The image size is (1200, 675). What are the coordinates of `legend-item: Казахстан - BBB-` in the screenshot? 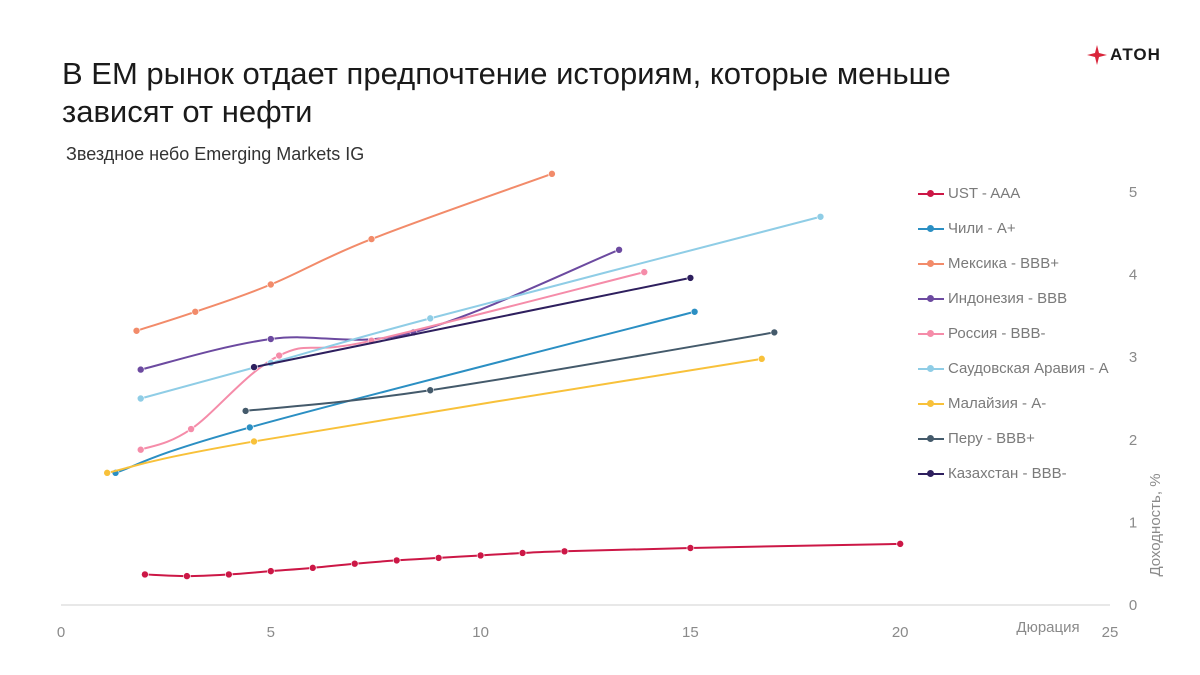 It's located at (1013, 473).